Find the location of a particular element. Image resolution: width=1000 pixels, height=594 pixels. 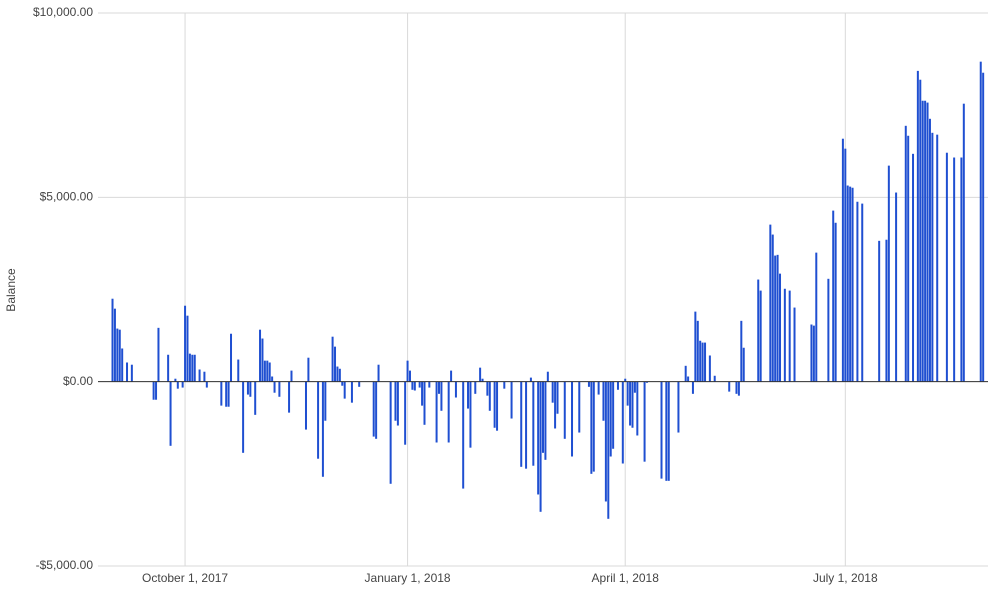

x-tick-label: July 1, 2018 is located at coordinates (845, 578).